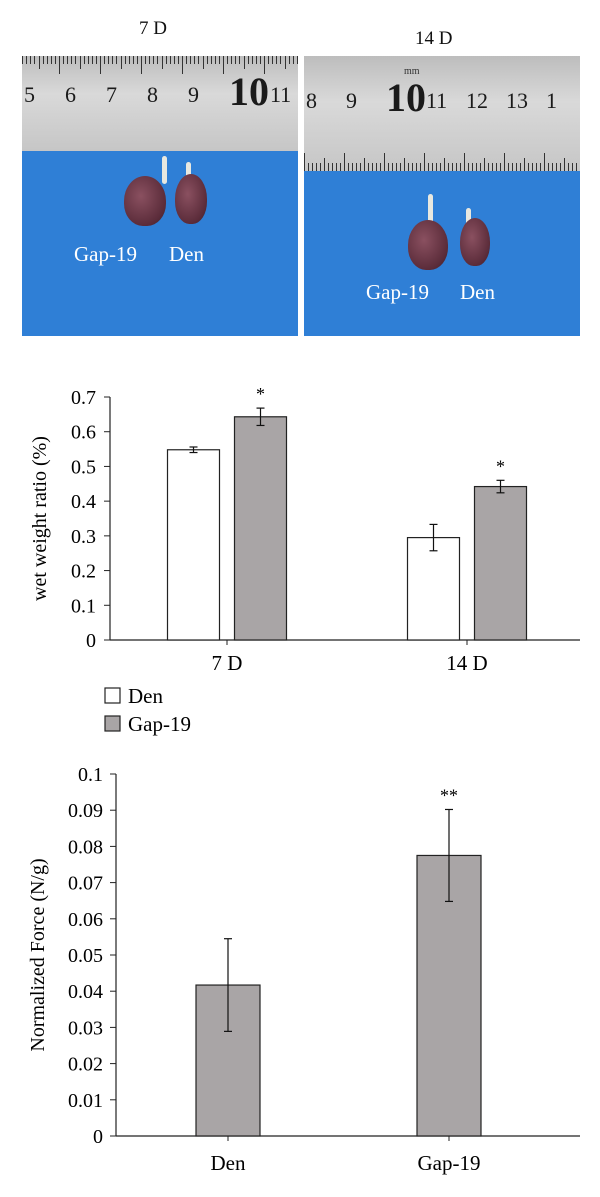 The width and height of the screenshot is (600, 1197). What do you see at coordinates (434, 38) in the screenshot?
I see `photo-label-14d: 14 D` at bounding box center [434, 38].